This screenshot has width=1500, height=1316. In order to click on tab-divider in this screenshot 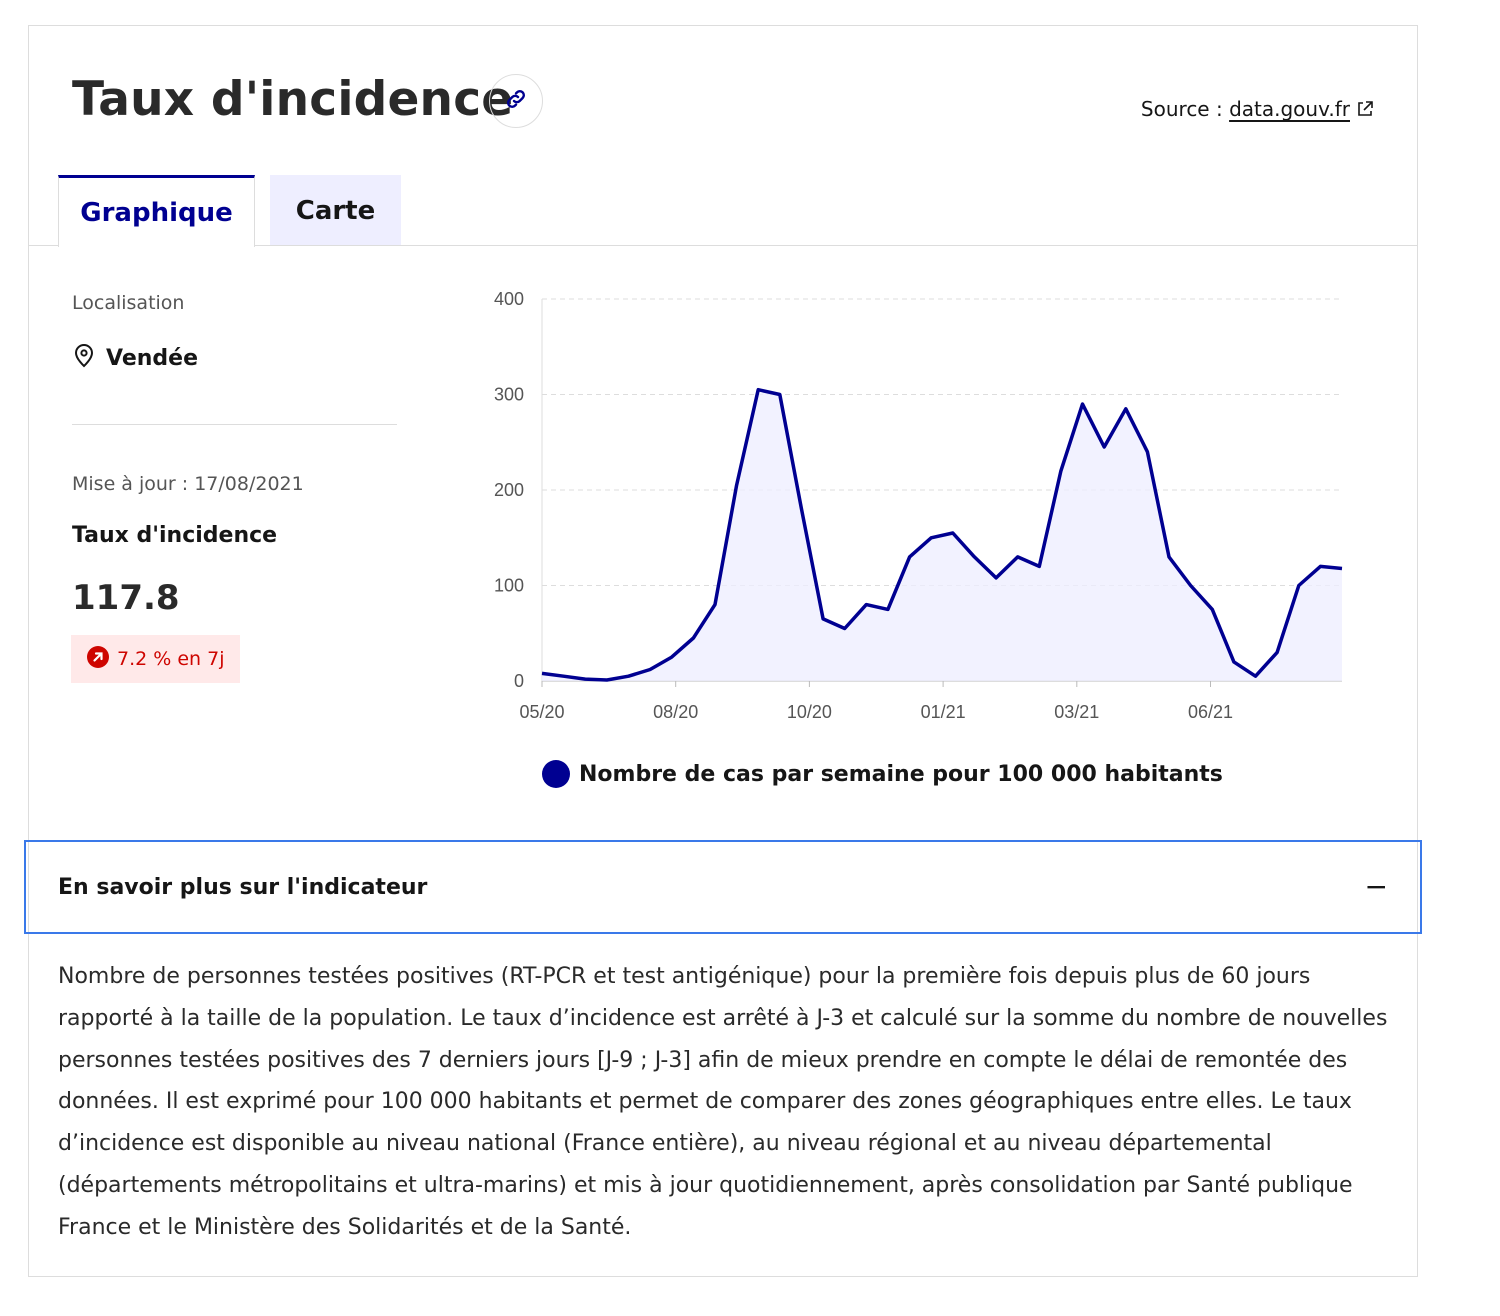, I will do `click(723, 245)`.